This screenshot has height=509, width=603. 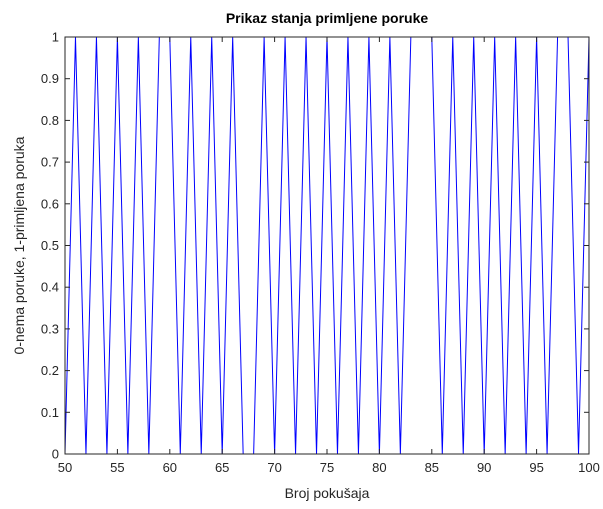 I want to click on x-tick-label: 75, so click(x=327, y=467).